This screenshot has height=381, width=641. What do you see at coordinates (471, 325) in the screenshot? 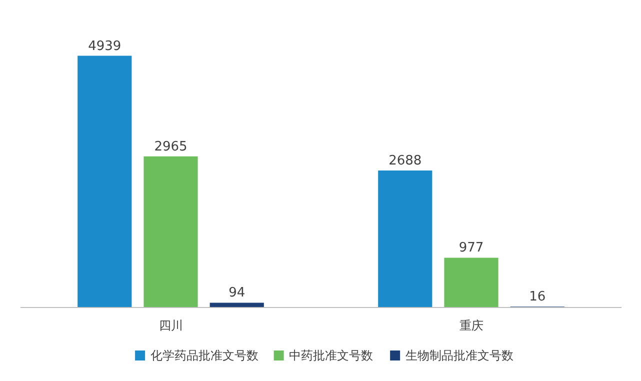
I see `x-tick-label: 重庆` at bounding box center [471, 325].